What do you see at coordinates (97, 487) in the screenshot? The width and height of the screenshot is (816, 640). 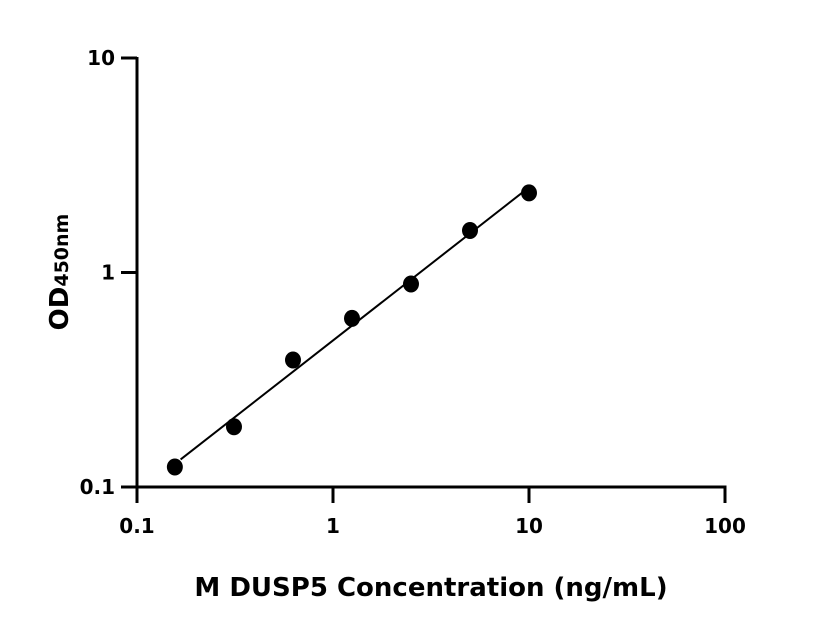 I see `y-tick-label: 0.1` at bounding box center [97, 487].